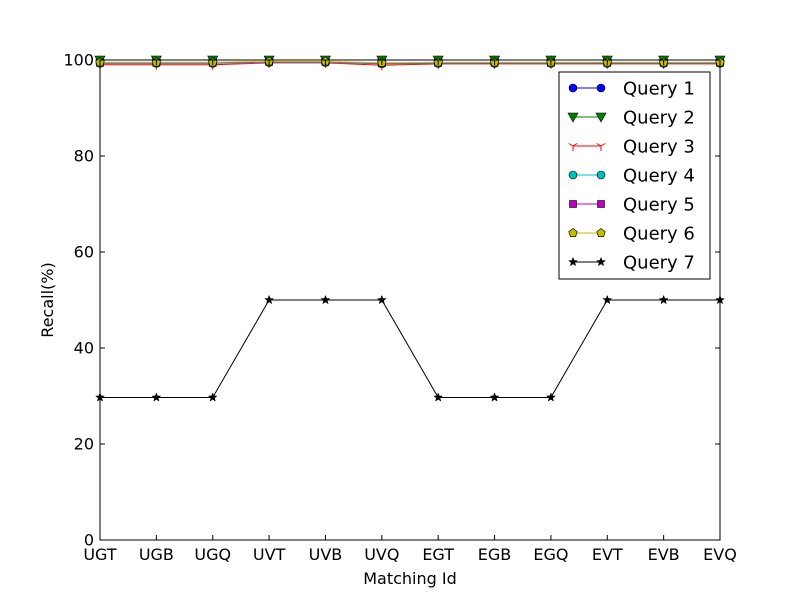  I want to click on y-tick-label: 0, so click(89, 540).